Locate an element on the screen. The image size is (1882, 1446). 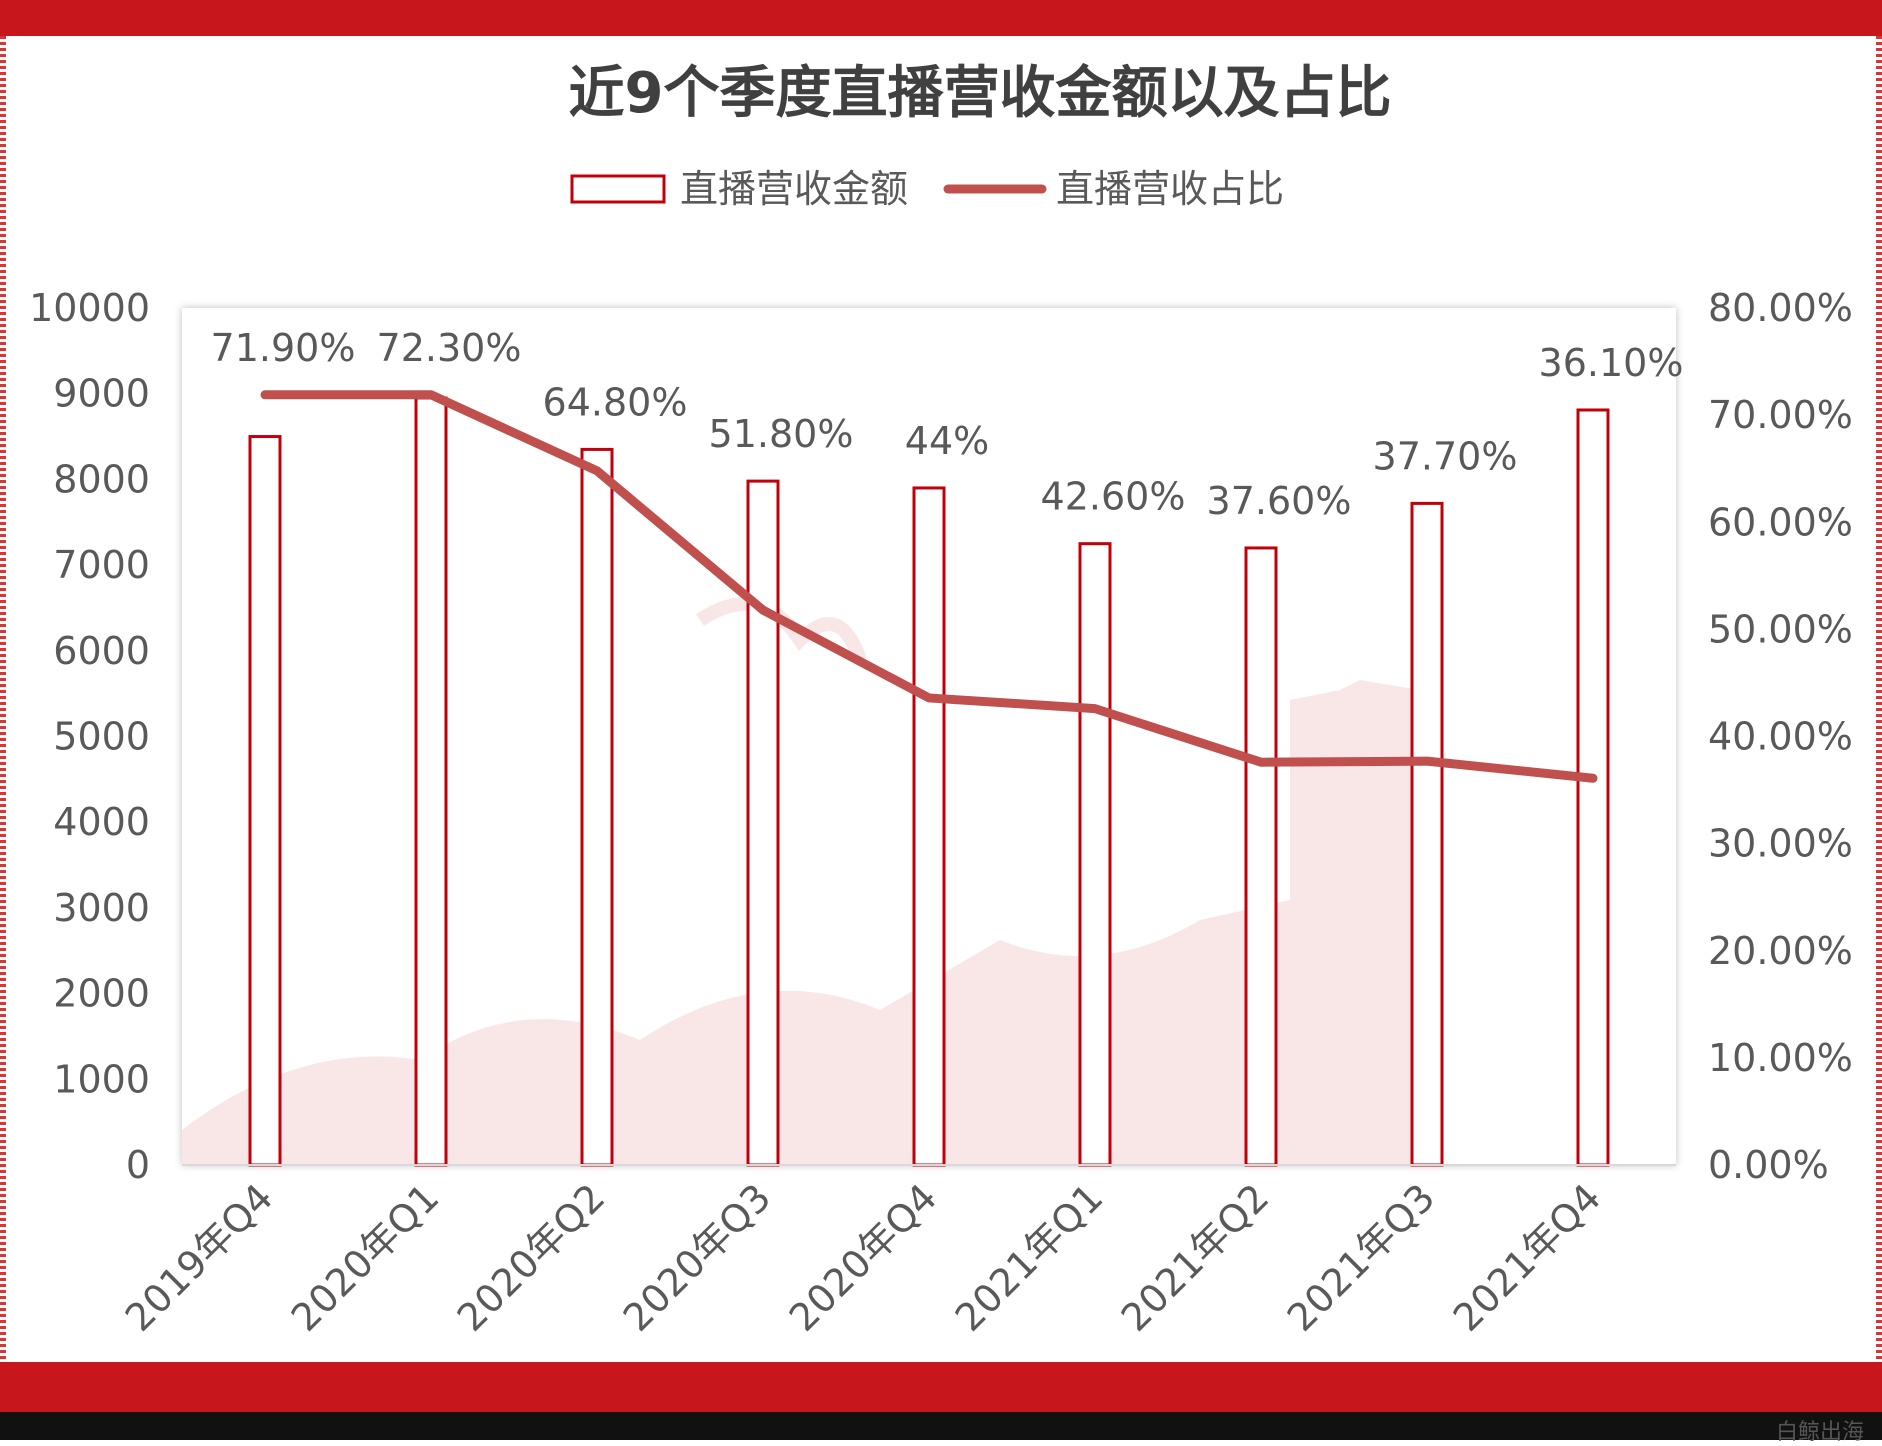
ratio-data-label: 37.60% is located at coordinates (1279, 501).